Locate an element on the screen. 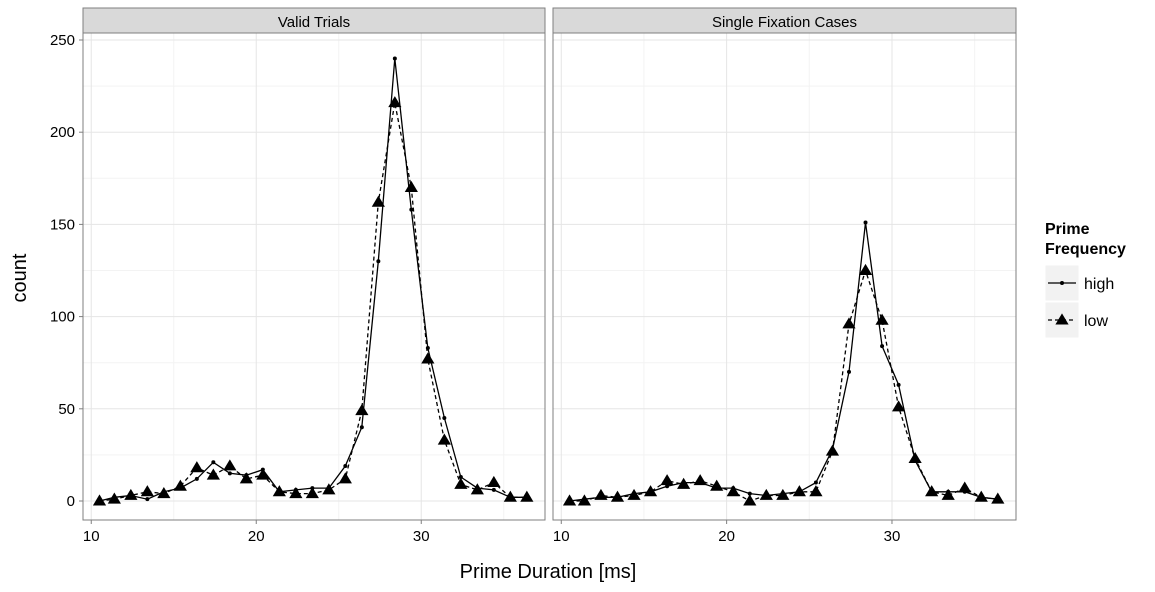 The height and width of the screenshot is (592, 1155). panel-title: Valid Trials is located at coordinates (314, 22).